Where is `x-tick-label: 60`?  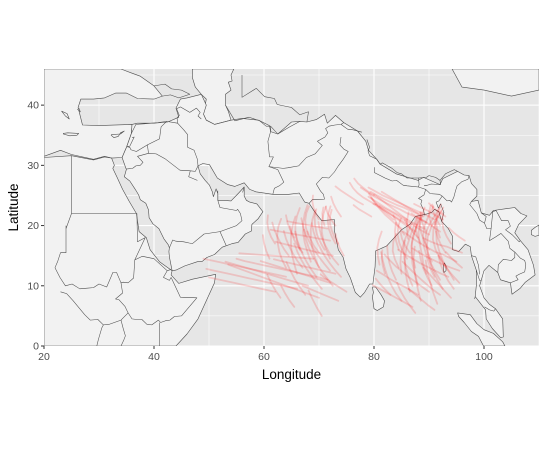
x-tick-label: 60 is located at coordinates (264, 357).